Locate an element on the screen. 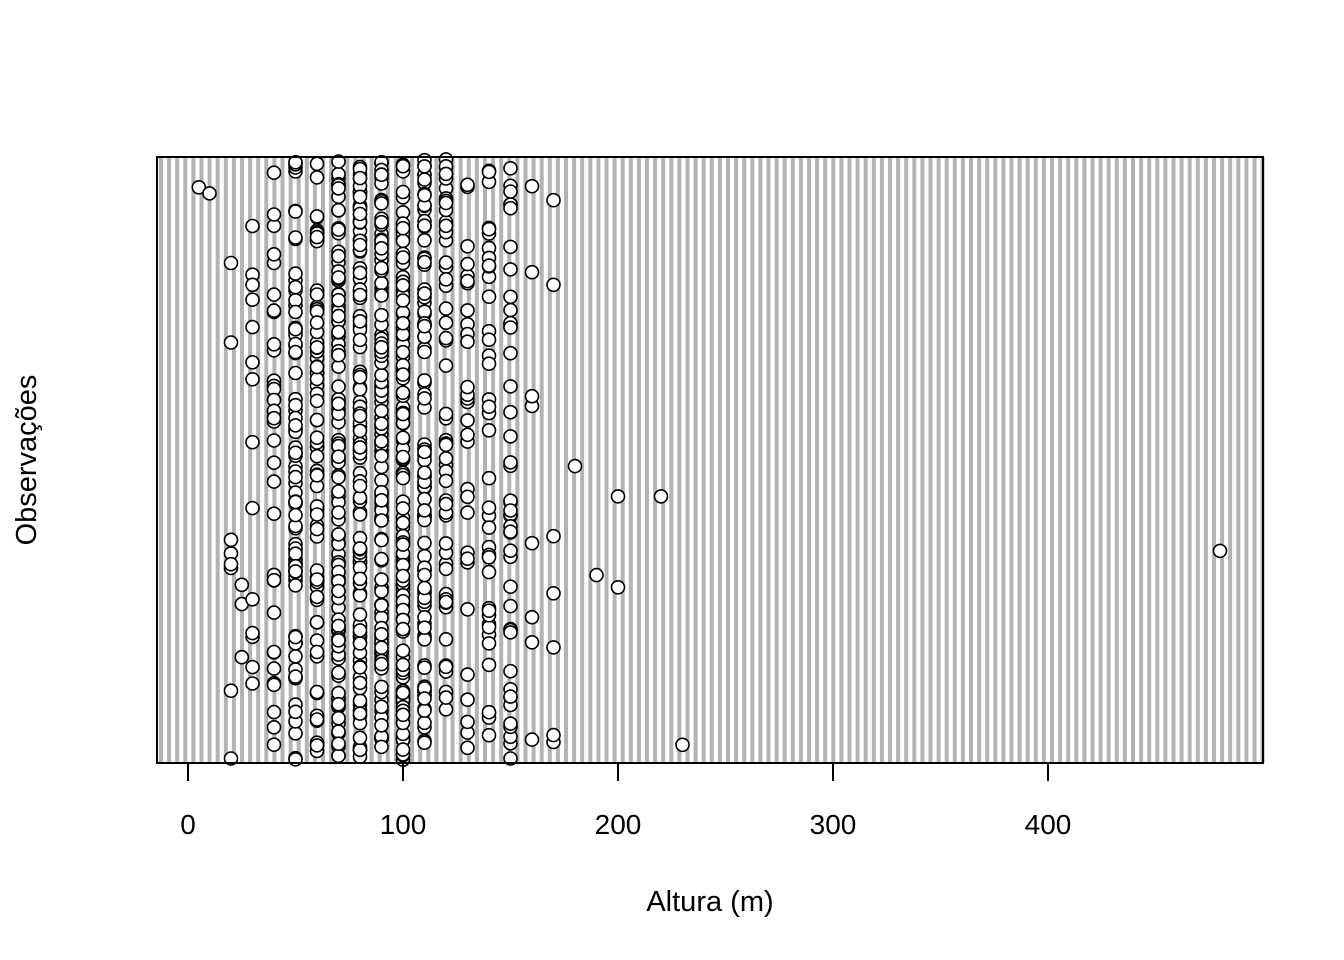 This screenshot has width=1344, height=960. x-tick-label: 400 is located at coordinates (1048, 824).